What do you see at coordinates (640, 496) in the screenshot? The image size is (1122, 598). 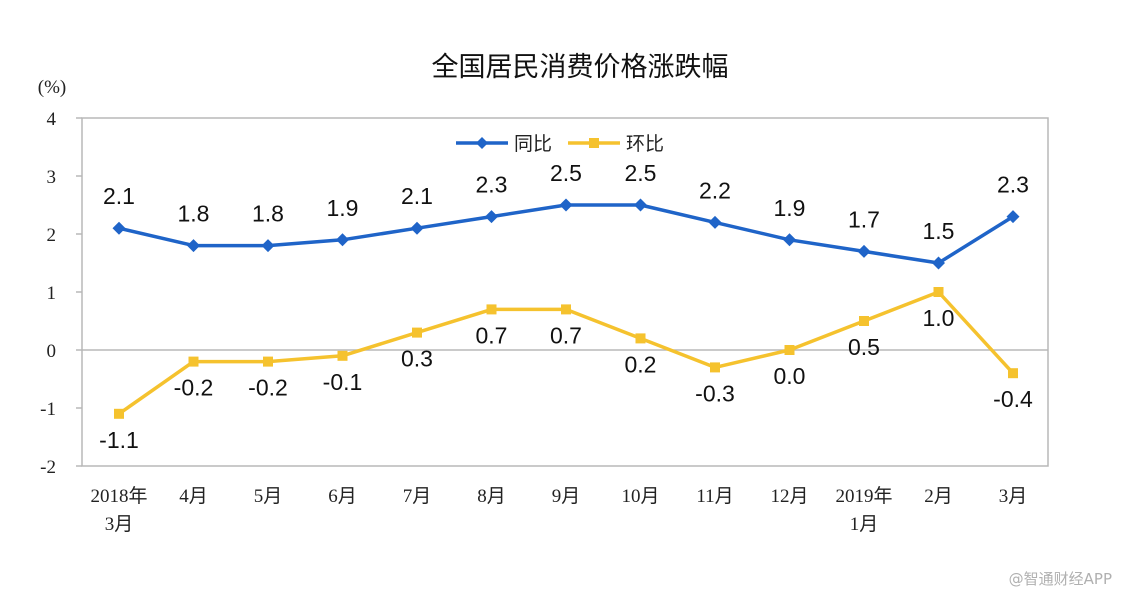 I see `x-tick-label: 10月` at bounding box center [640, 496].